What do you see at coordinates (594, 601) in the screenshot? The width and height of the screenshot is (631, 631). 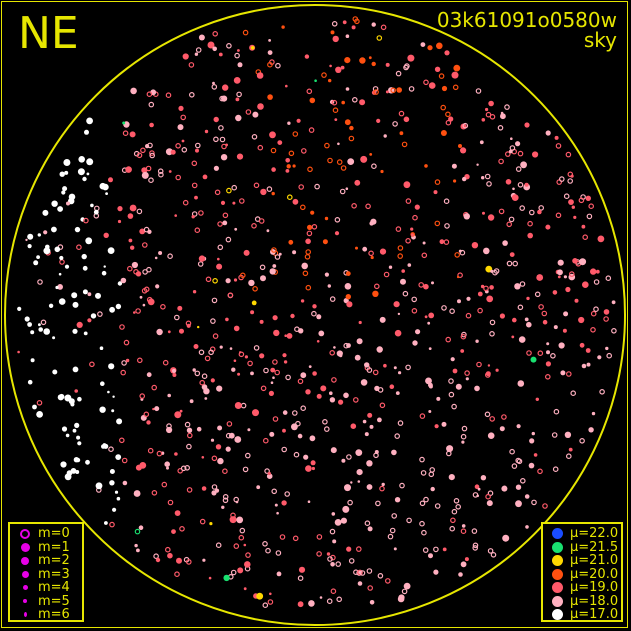 I see `brightness-label: μ=18.0` at bounding box center [594, 601].